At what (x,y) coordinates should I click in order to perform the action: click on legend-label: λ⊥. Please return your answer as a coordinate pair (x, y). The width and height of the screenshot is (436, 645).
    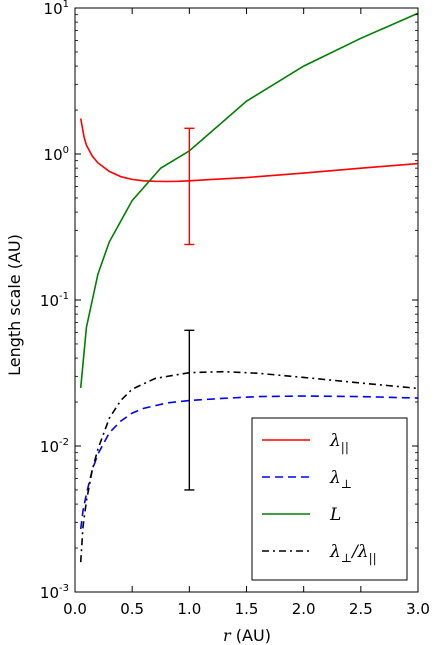
    Looking at the image, I should click on (340, 479).